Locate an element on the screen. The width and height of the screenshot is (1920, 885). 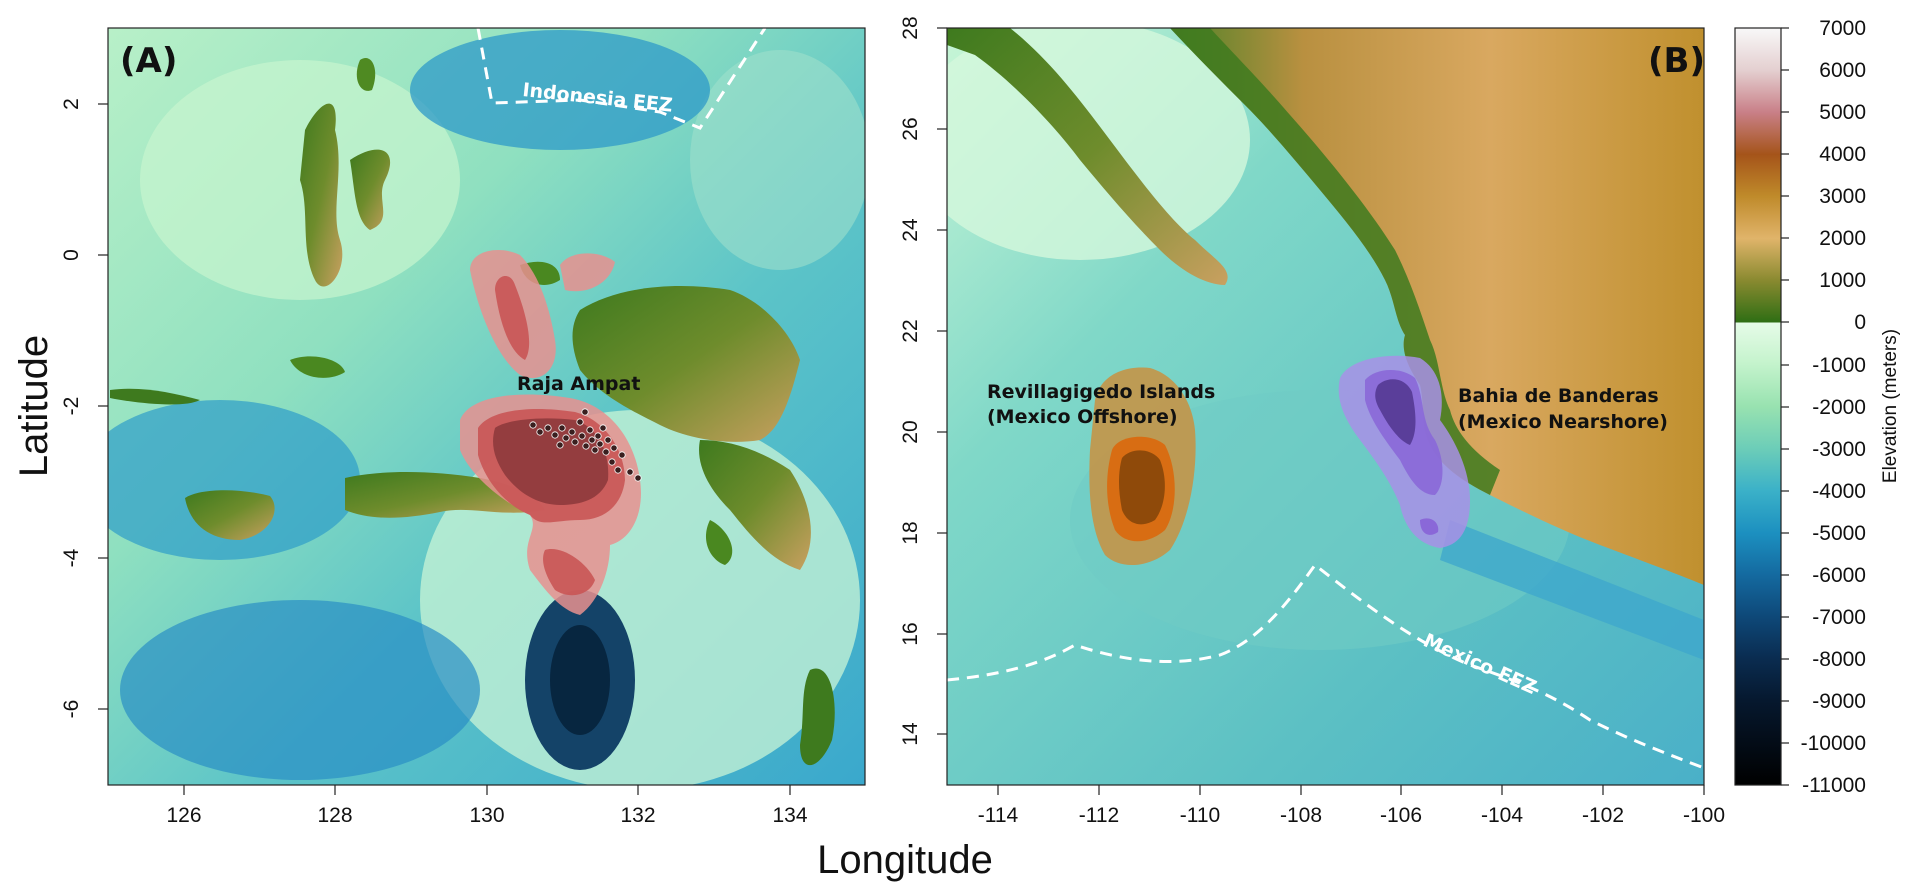
halmahera-arm is located at coordinates (370, 189).